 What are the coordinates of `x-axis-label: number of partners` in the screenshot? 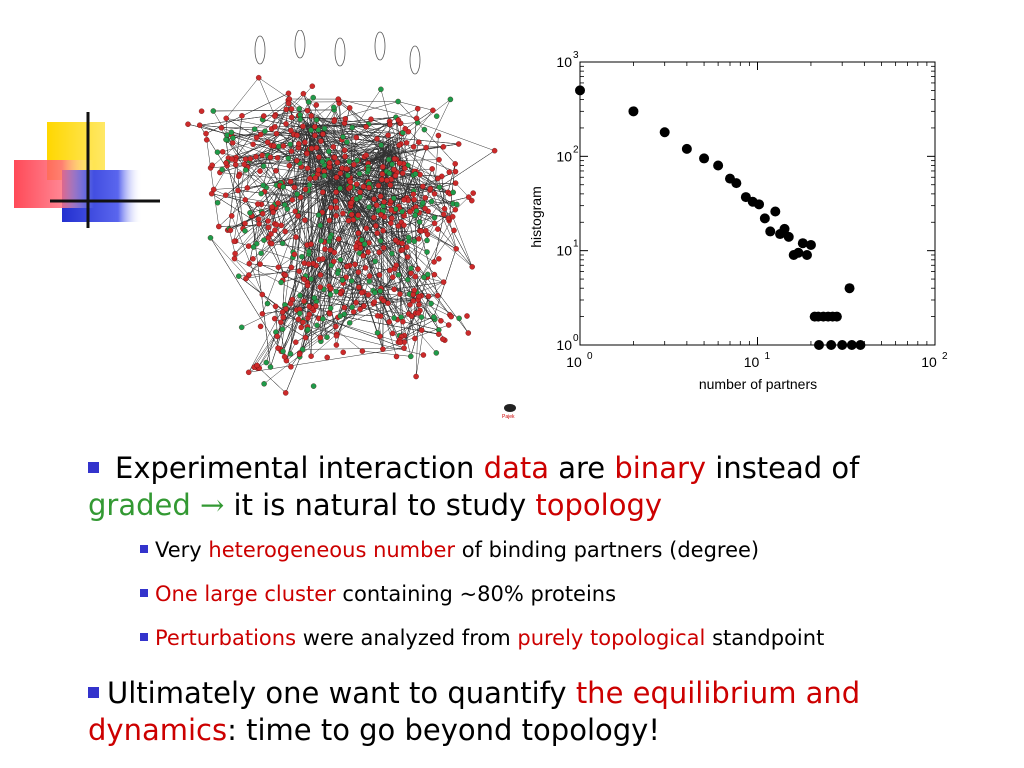 It's located at (758, 384).